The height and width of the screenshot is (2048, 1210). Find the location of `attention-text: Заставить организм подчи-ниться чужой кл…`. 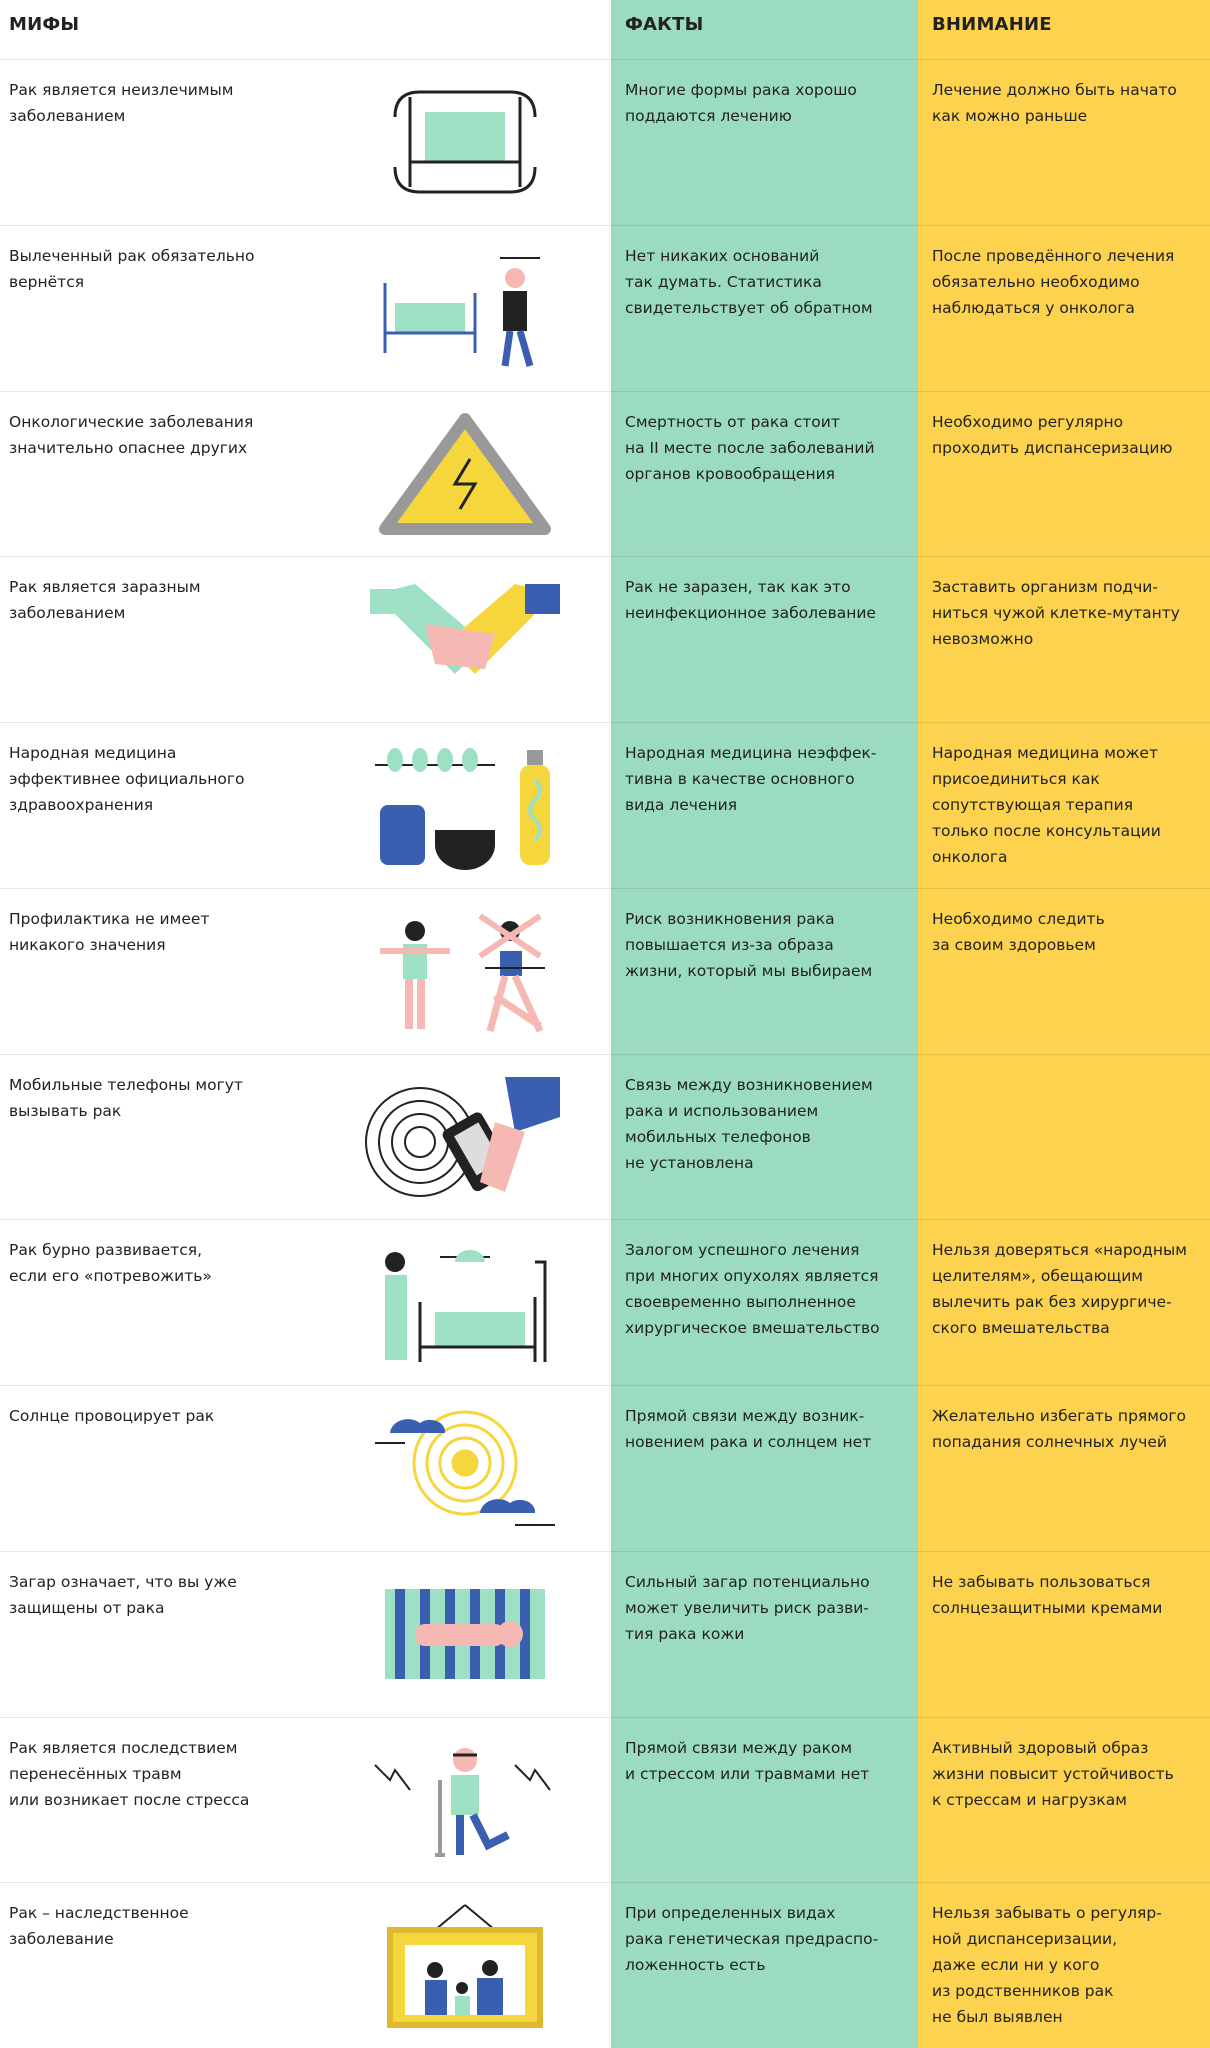

attention-text: Заставить организм подчи-ниться чужой кл… is located at coordinates (1056, 613).